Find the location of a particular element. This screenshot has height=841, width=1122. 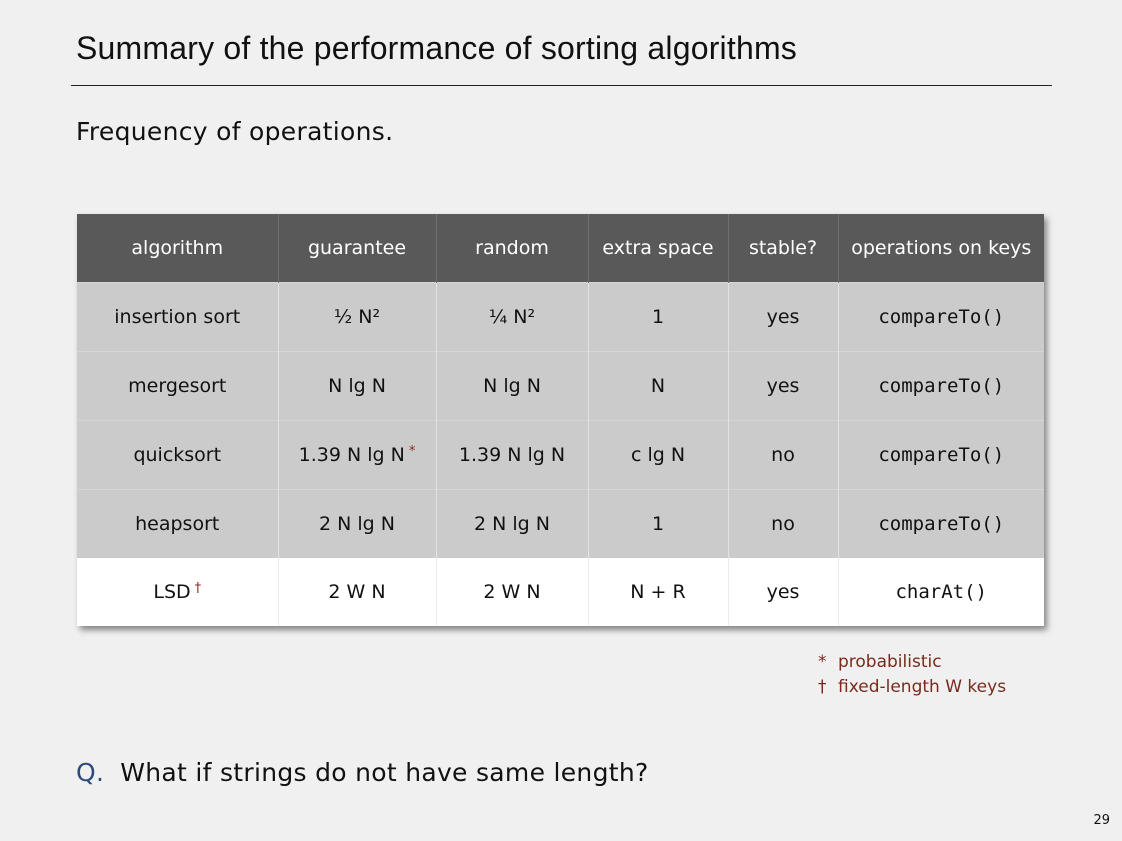

cell-random: 2 N lg N is located at coordinates (511, 523).